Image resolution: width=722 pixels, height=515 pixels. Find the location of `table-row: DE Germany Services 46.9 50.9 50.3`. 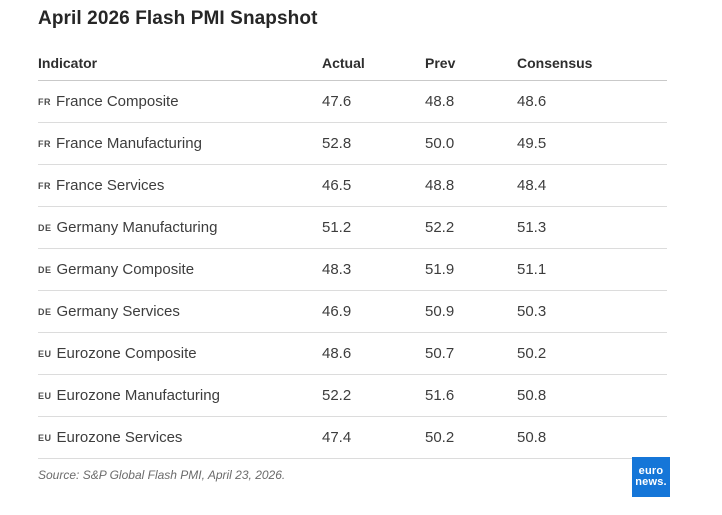

table-row: DE Germany Services 46.9 50.9 50.3 is located at coordinates (352, 312).